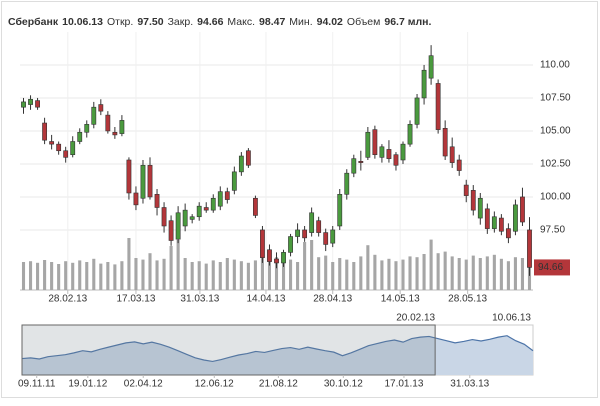  What do you see at coordinates (511, 318) in the screenshot?
I see `navigator-range-label: 10.06.13` at bounding box center [511, 318].